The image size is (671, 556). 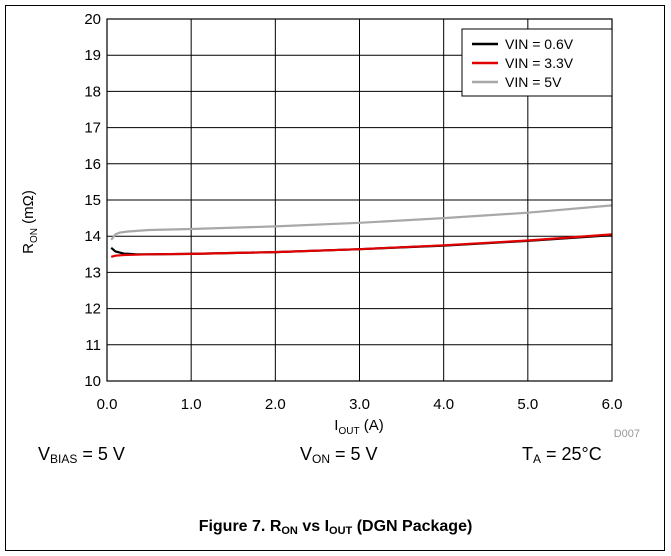 What do you see at coordinates (539, 44) in the screenshot?
I see `legend-label: VIN = 0.6V` at bounding box center [539, 44].